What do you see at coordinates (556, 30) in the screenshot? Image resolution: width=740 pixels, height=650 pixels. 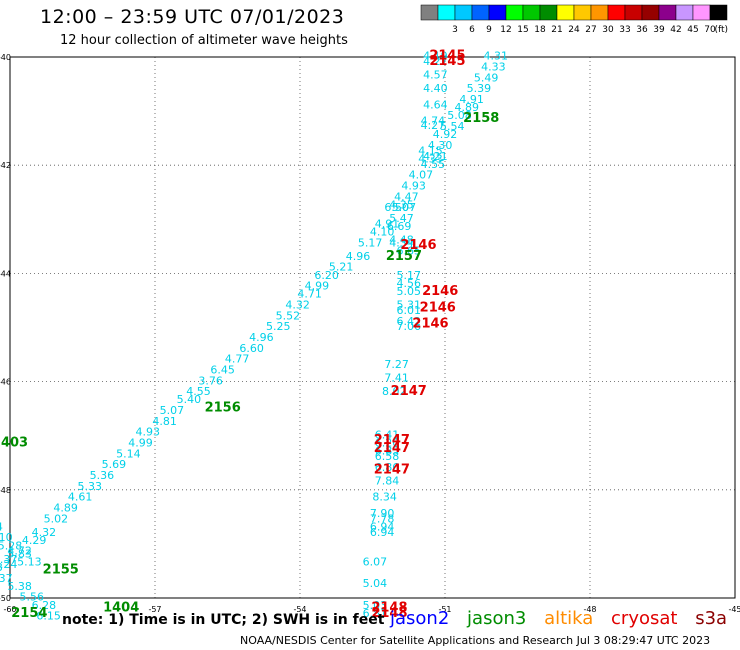 I see `legend-label: 21` at bounding box center [556, 30].